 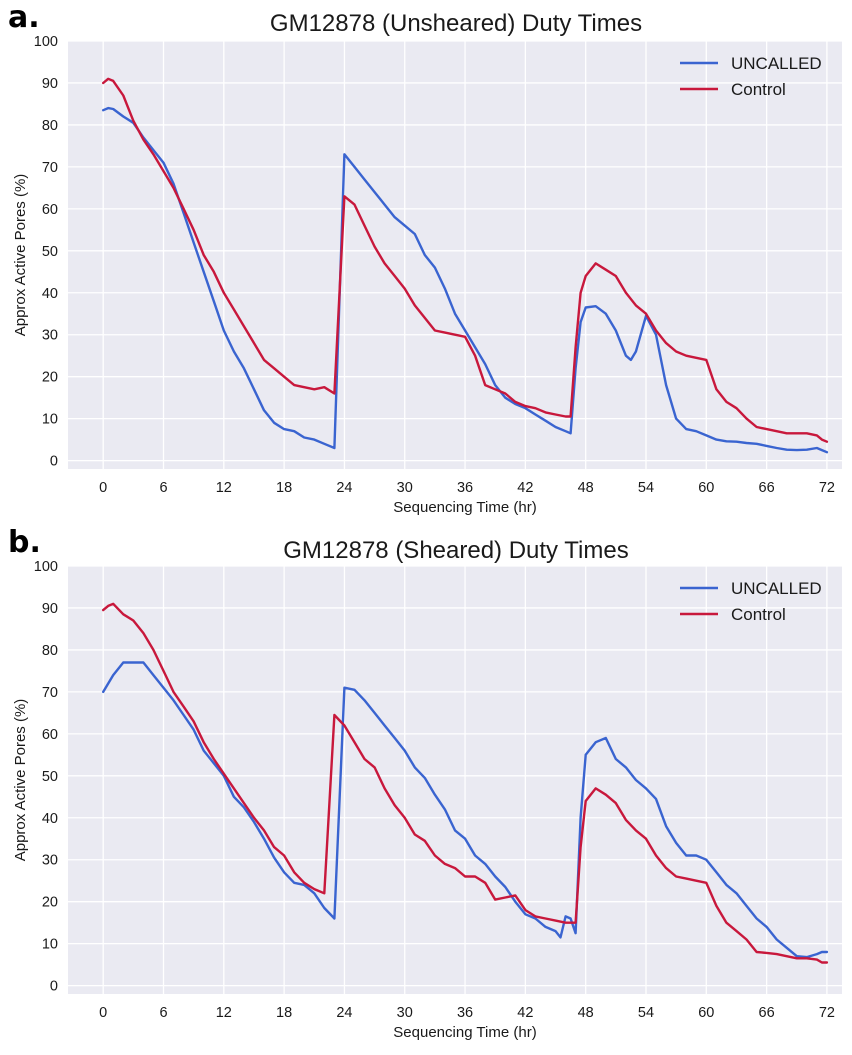 What do you see at coordinates (24, 17) in the screenshot?
I see `panel-label-a: a.` at bounding box center [24, 17].